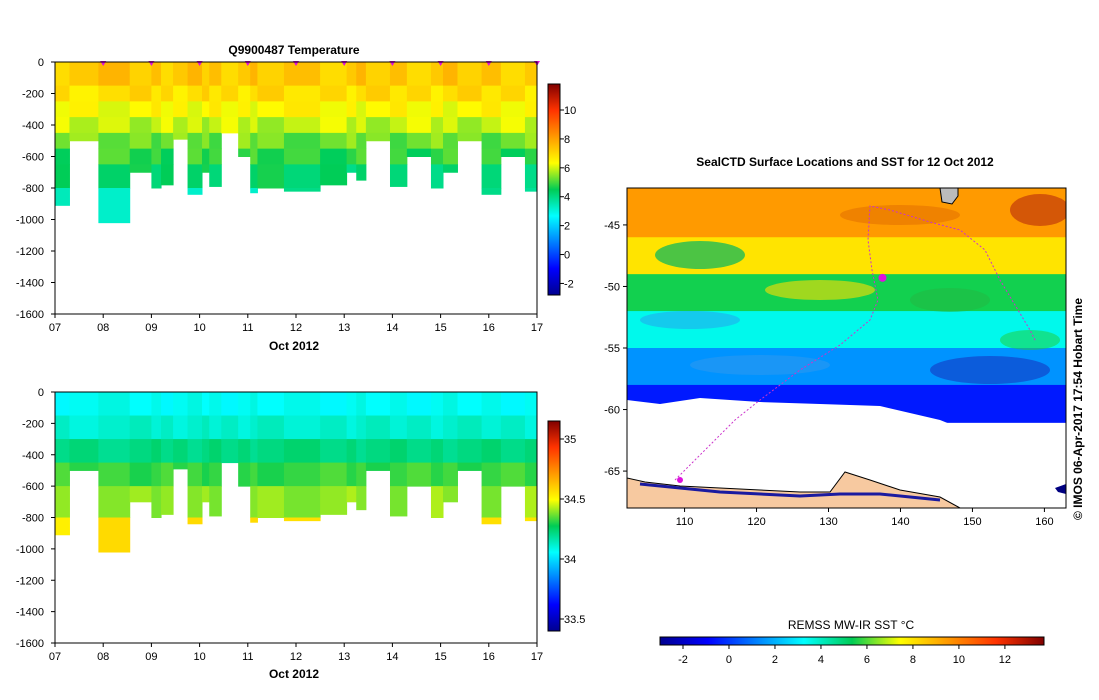 The height and width of the screenshot is (700, 1099). What do you see at coordinates (852, 642) in the screenshot?
I see `sst-colorbar: REMSS MW-IR SST °C -2 0 2 4 6 8 10 12` at bounding box center [852, 642].